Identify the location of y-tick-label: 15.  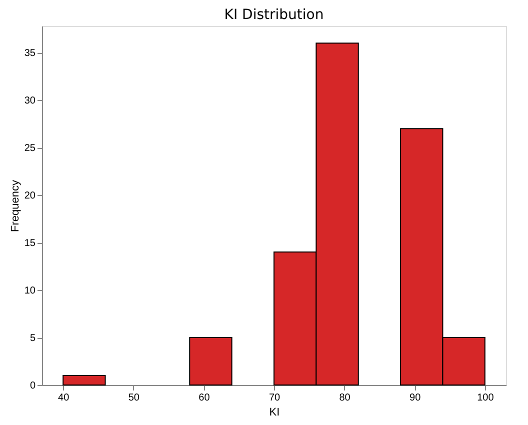
(30, 244).